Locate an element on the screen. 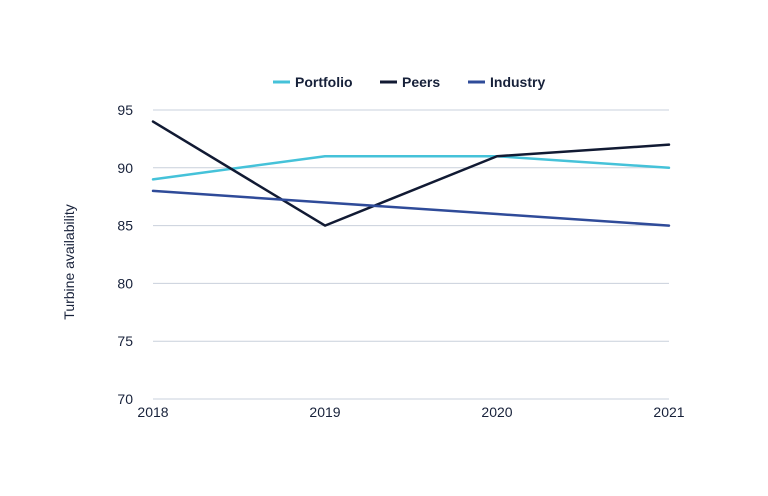 The height and width of the screenshot is (496, 768). y-tick-label: 75 is located at coordinates (125, 341).